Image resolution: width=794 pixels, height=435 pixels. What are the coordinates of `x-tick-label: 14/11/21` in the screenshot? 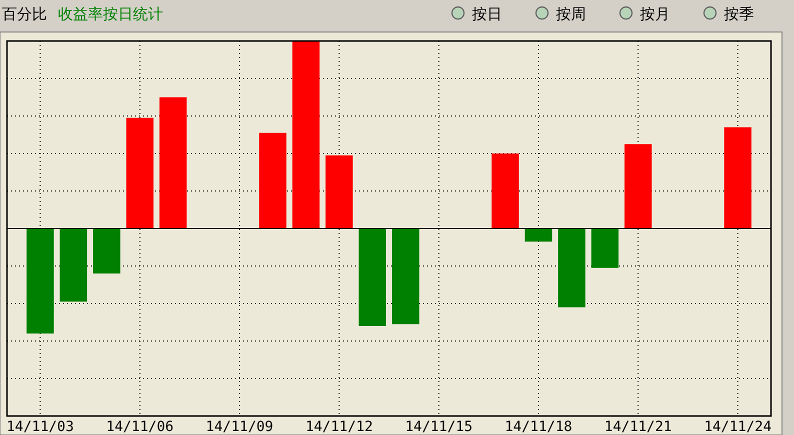 It's located at (638, 427).